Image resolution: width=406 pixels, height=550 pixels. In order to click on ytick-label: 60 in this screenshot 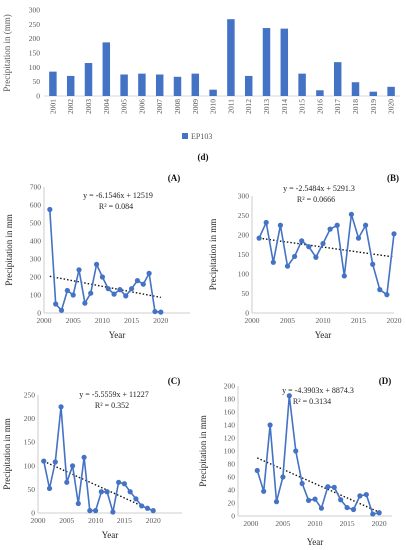, I will do `click(232, 477)`.